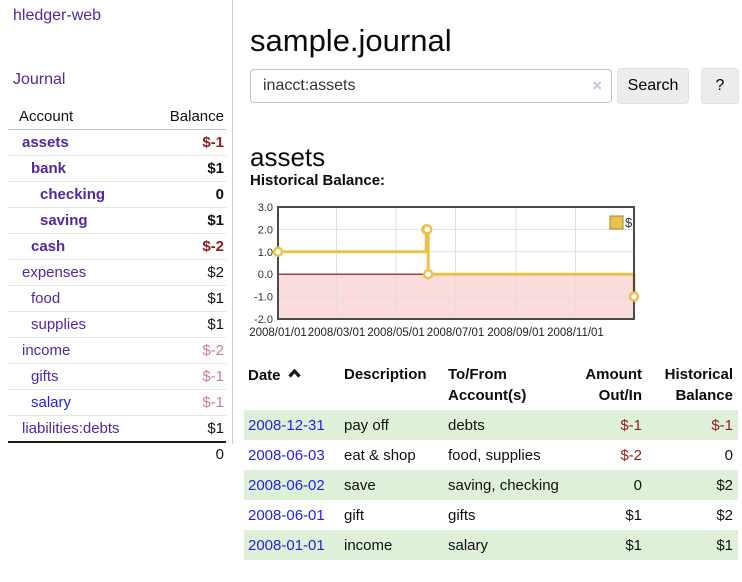 The width and height of the screenshot is (742, 582). I want to click on transaction-accounts: food, supplies, so click(494, 455).